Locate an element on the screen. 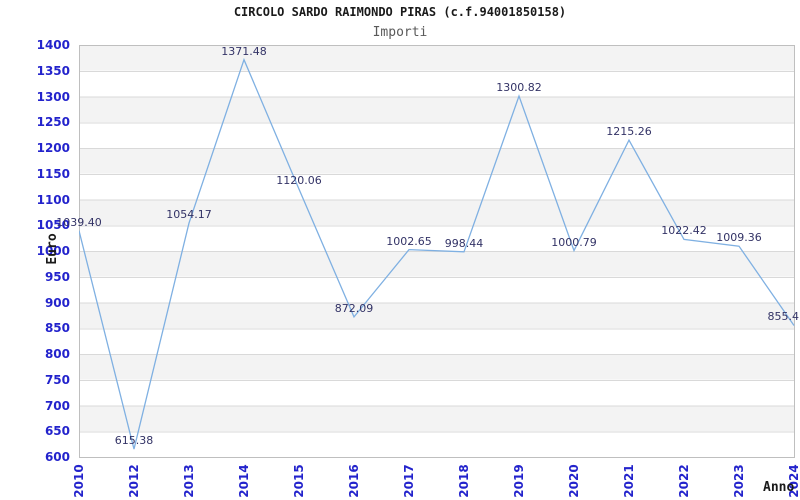 This screenshot has height=500, width=800. x-tick-label: 2022 is located at coordinates (684, 481).